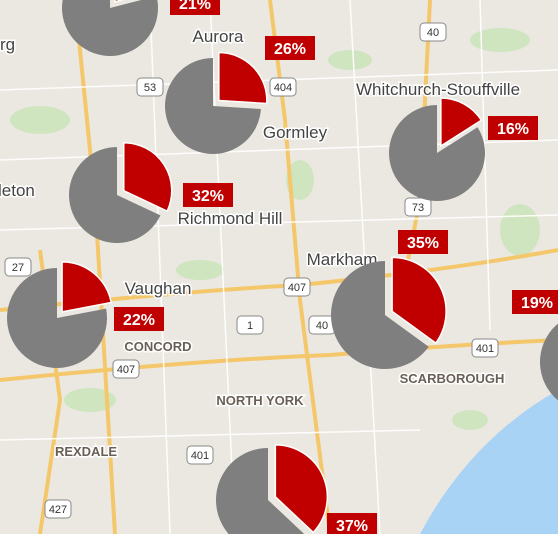 The image size is (558, 534). Describe the element at coordinates (342, 259) in the screenshot. I see `place-label: Markham` at that location.